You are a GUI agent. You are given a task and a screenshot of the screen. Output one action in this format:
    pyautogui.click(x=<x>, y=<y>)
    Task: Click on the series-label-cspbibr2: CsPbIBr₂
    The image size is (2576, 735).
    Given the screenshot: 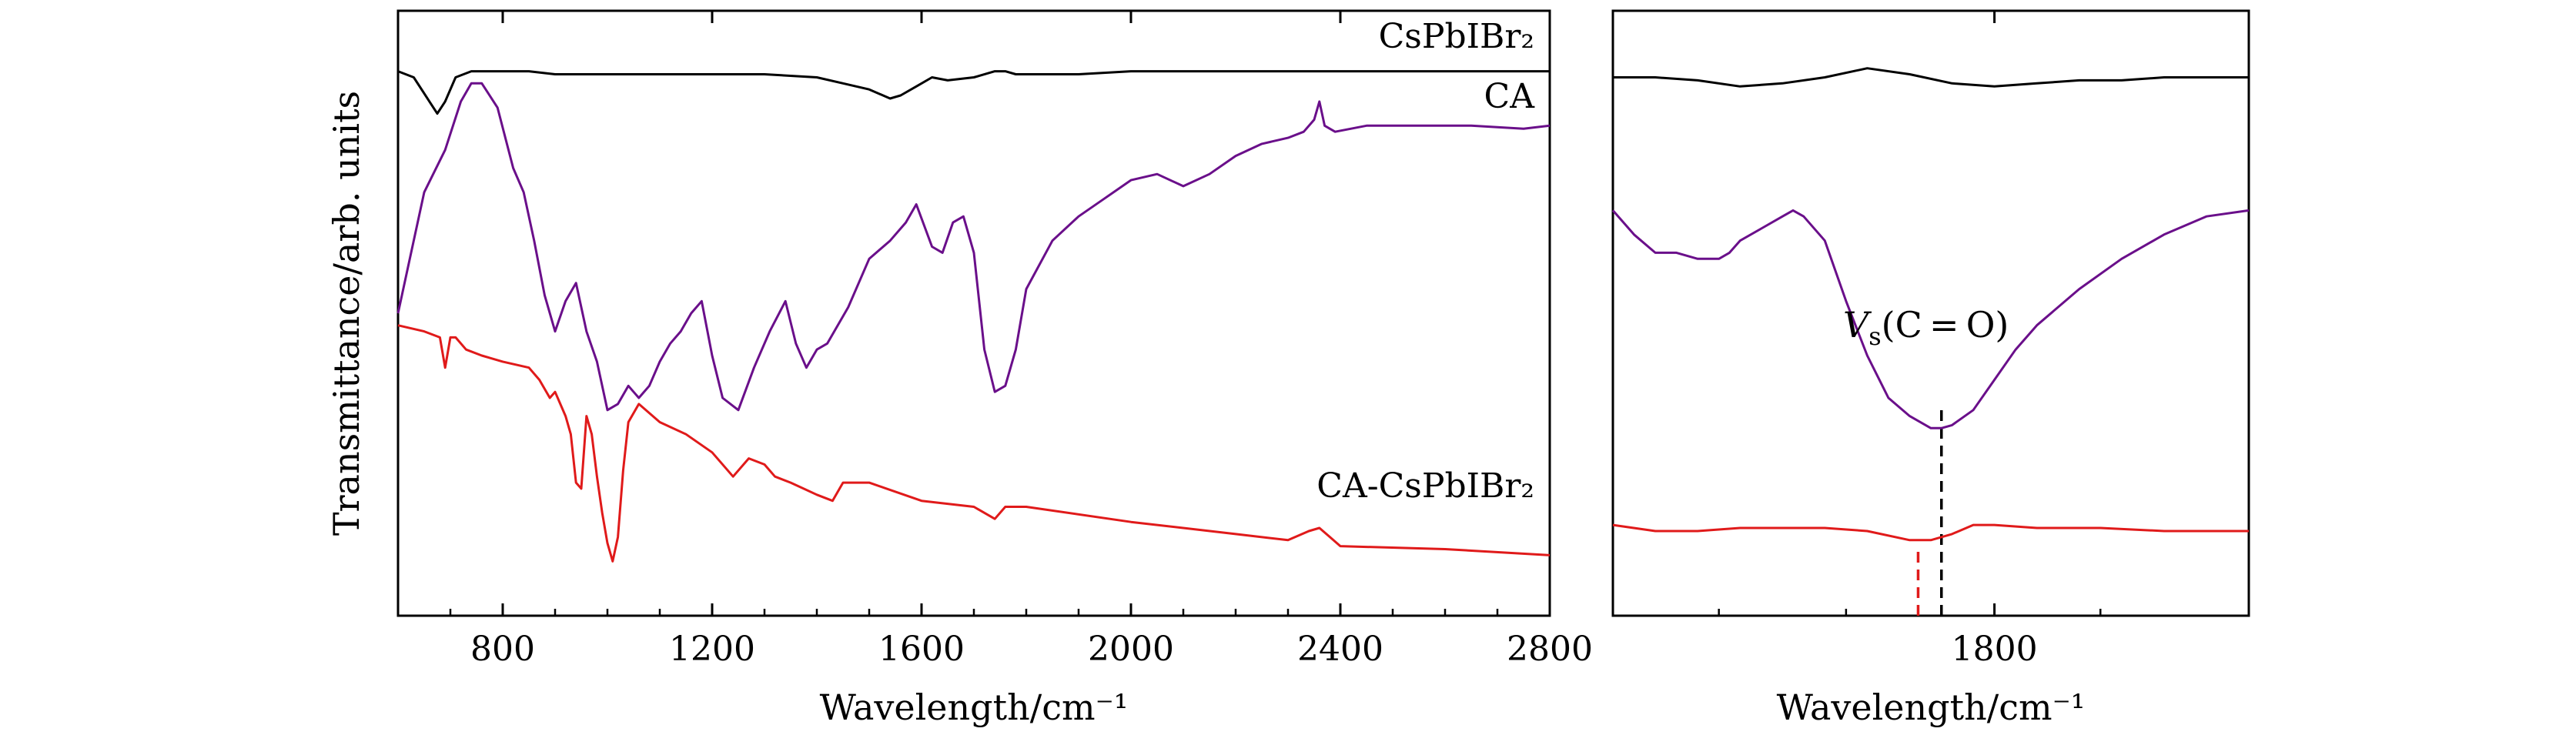 What is the action you would take?
    pyautogui.click(x=1457, y=36)
    